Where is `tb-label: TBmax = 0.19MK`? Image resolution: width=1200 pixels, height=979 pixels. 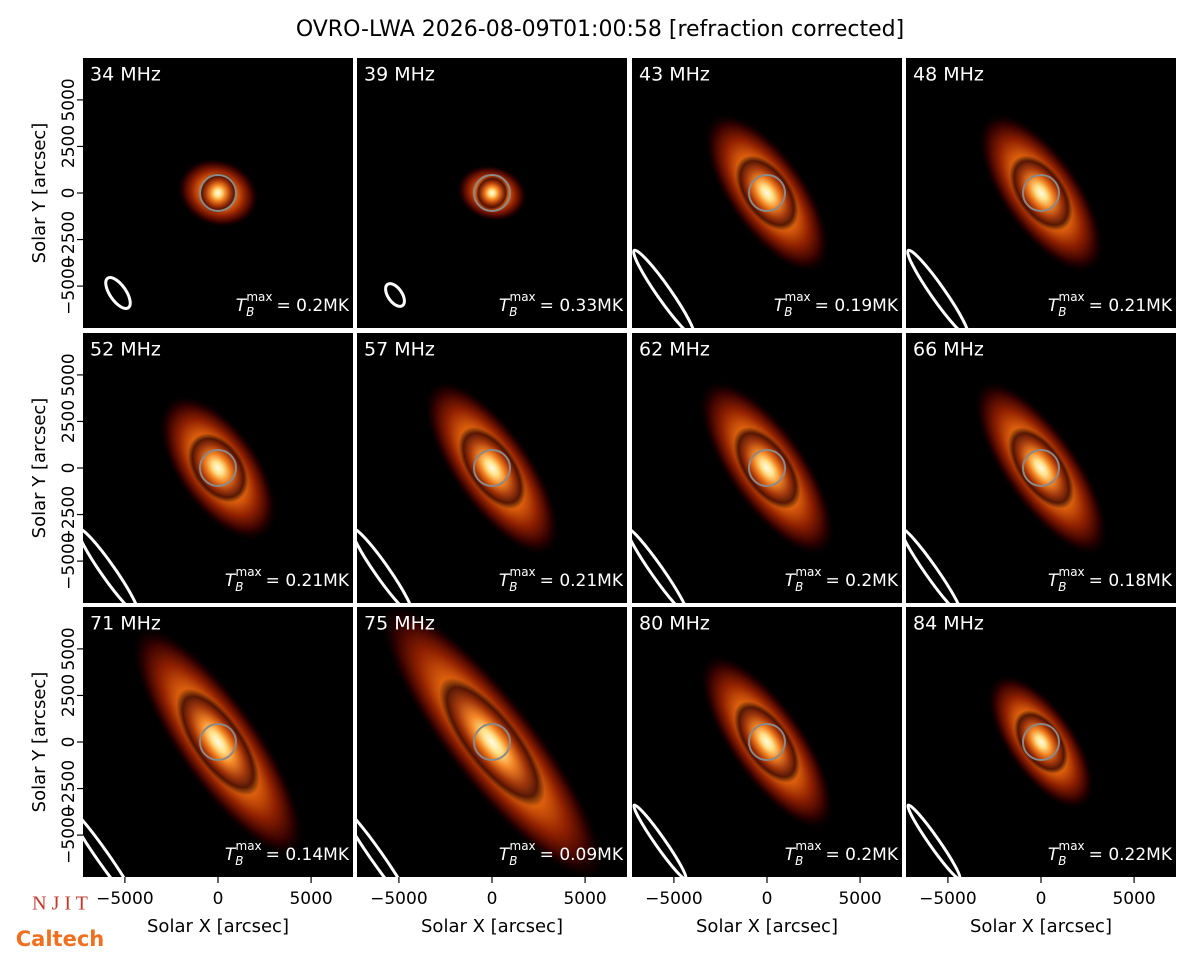 tb-label: TBmax = 0.19MK is located at coordinates (836, 304).